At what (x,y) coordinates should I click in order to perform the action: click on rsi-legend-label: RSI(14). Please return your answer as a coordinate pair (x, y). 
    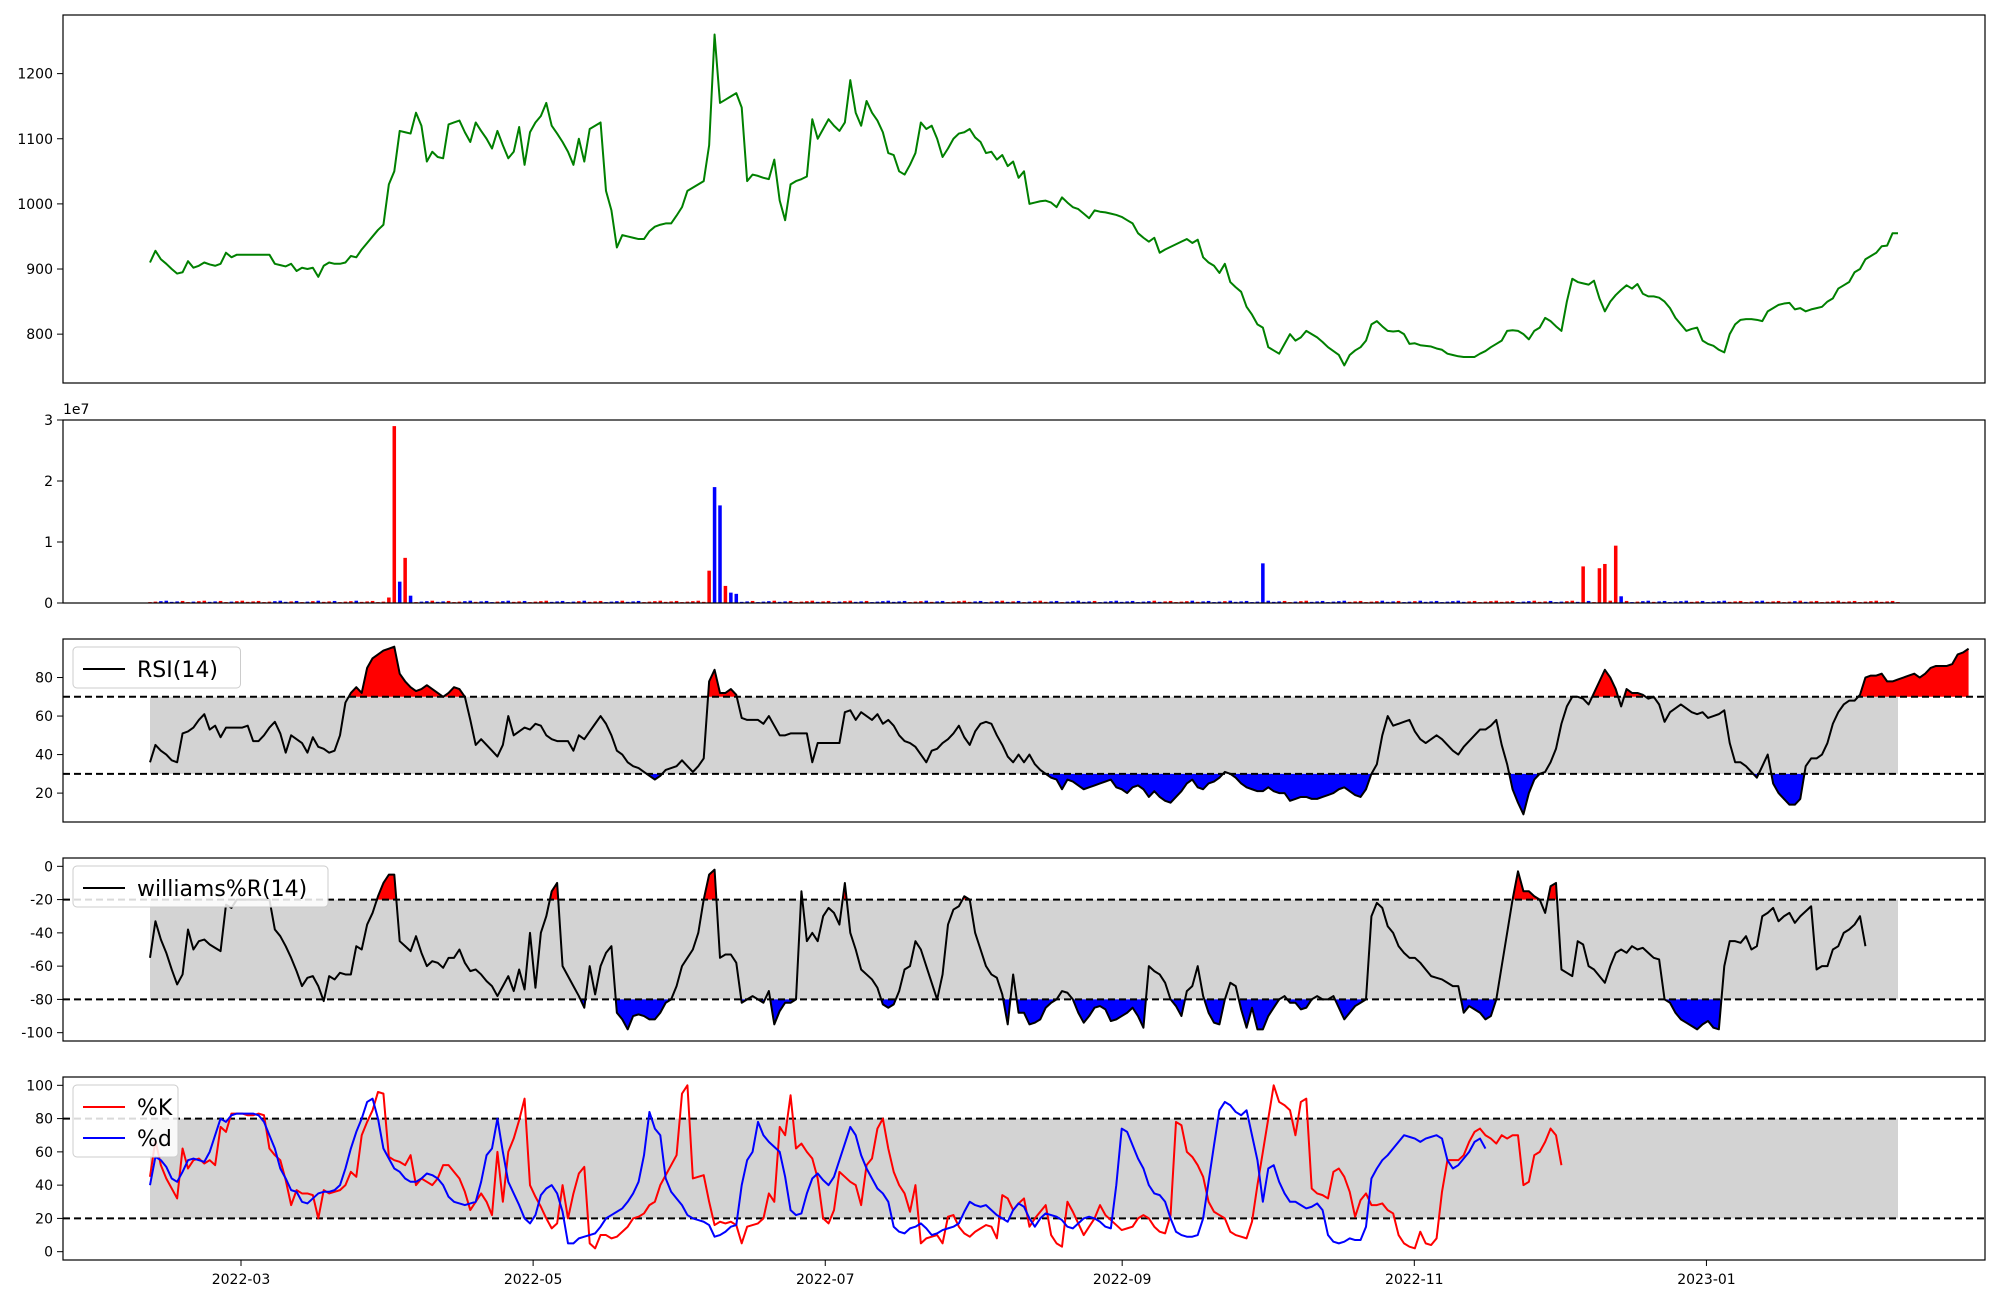
    Looking at the image, I should click on (177, 670).